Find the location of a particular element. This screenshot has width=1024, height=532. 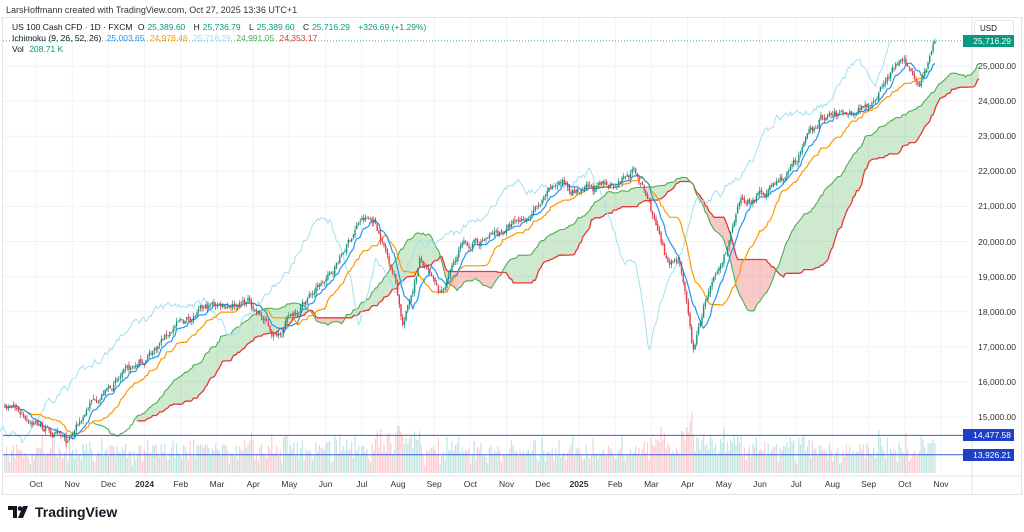

y-axis-label: 20,000.00 is located at coordinates (997, 241).